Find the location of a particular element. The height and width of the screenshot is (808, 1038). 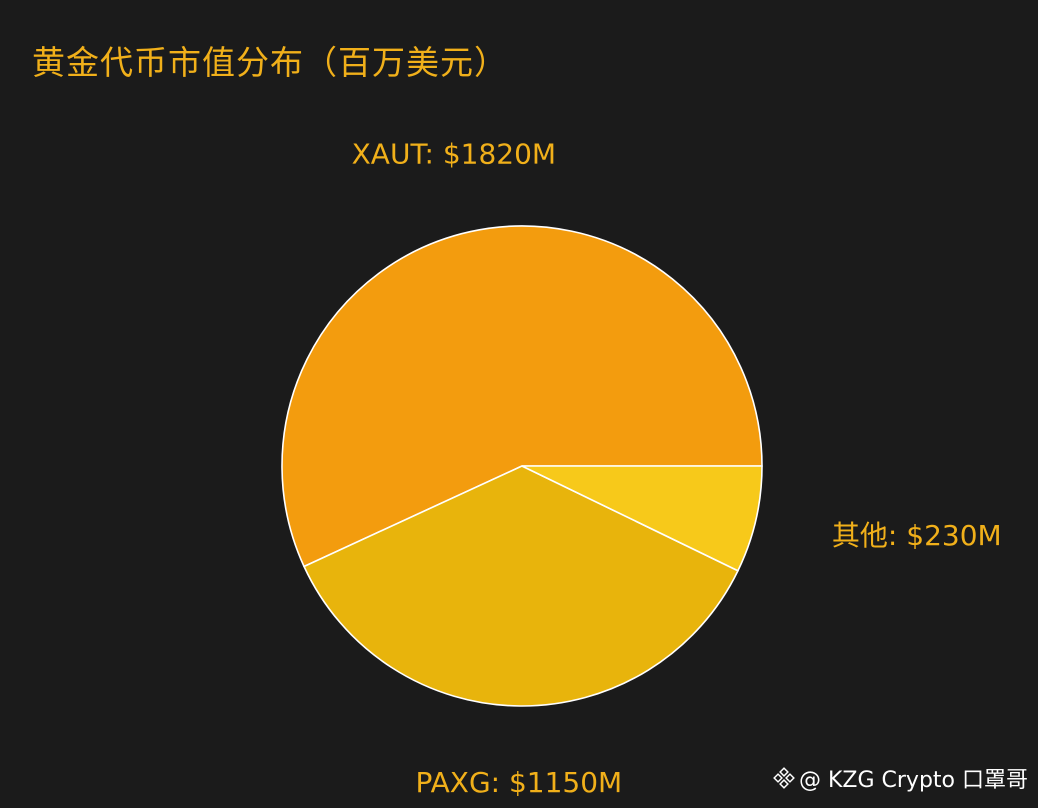

watermark: @ KZG Crypto 口罩哥 is located at coordinates (900, 778).